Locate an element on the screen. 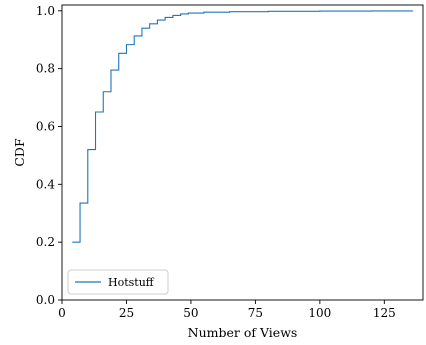 The width and height of the screenshot is (426, 345). legend: Hotstuff is located at coordinates (118, 282).